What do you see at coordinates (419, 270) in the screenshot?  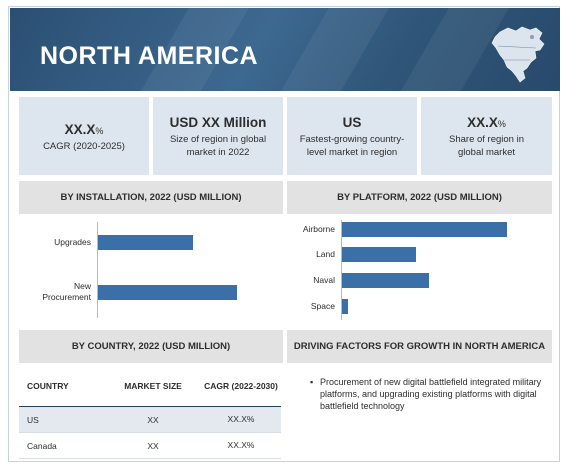 I see `platform-bar-chart: Airborne Land Naval Space` at bounding box center [419, 270].